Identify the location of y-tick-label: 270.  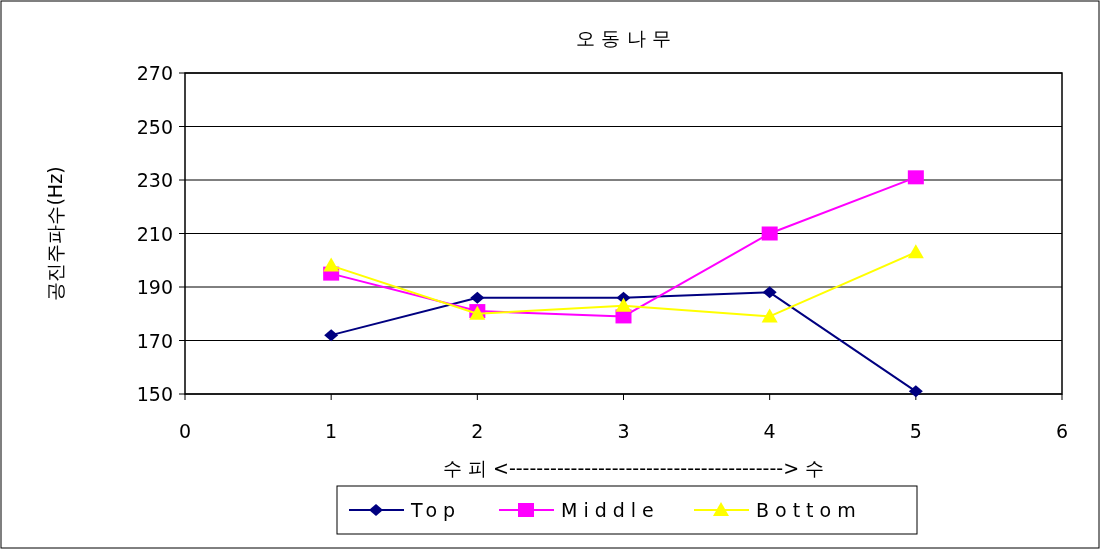
(154, 73).